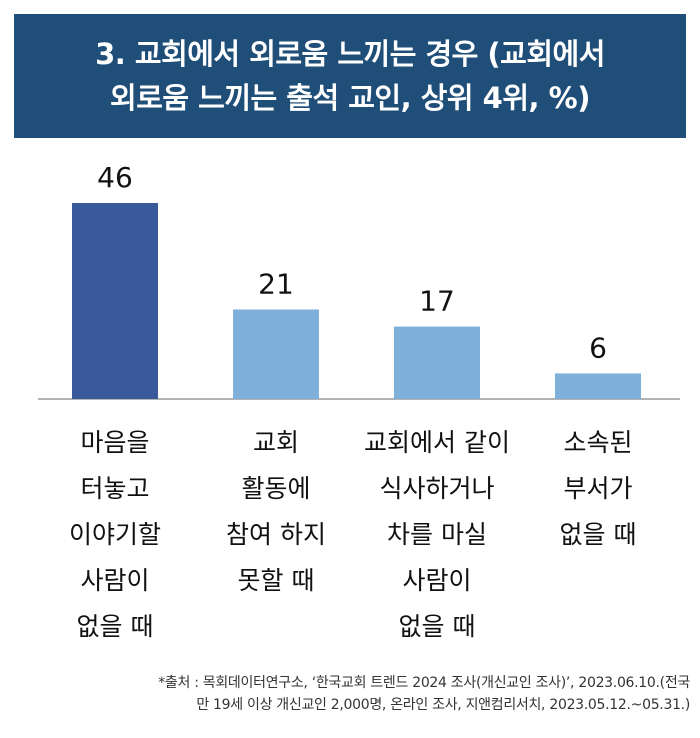 The image size is (700, 738). What do you see at coordinates (350, 54) in the screenshot?
I see `chart-title-line-1: 3. 교회에서 외로움 느끼는 경우 (교회에서` at bounding box center [350, 54].